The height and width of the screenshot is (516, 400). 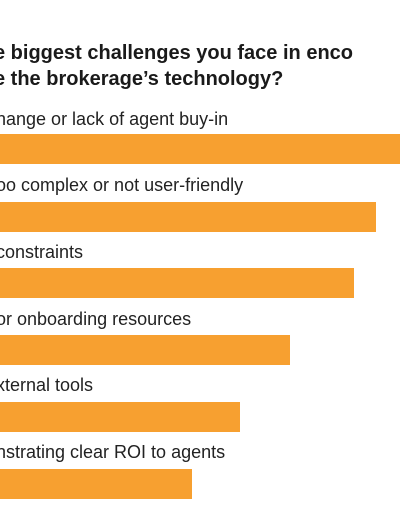 What do you see at coordinates (177, 283) in the screenshot?
I see `bar-constraints` at bounding box center [177, 283].